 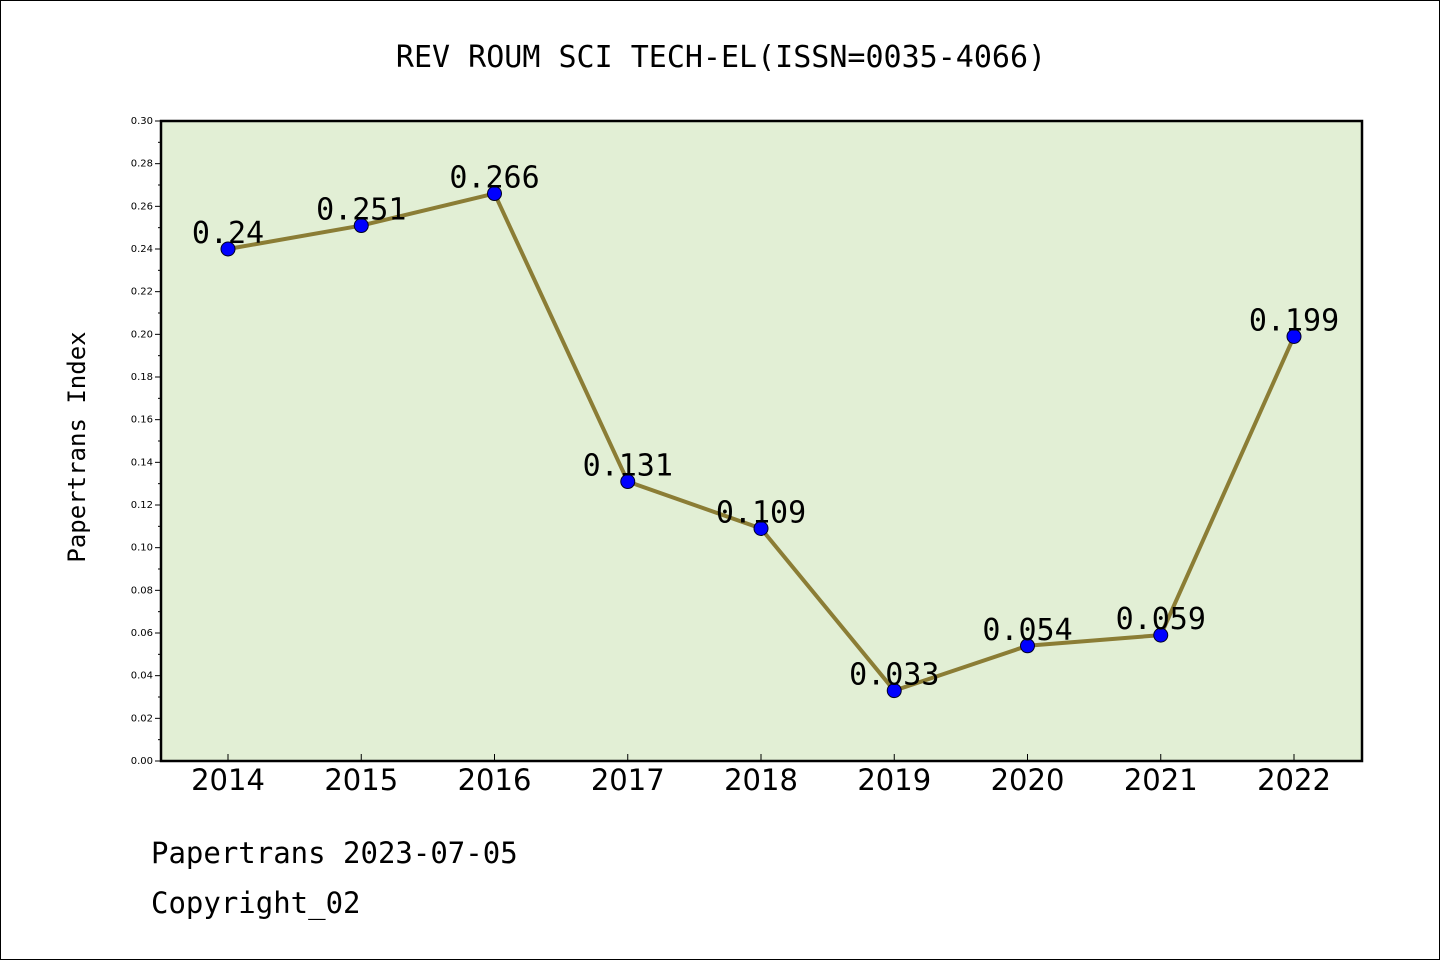 What do you see at coordinates (142, 206) in the screenshot?
I see `y-tick-label: 0.26` at bounding box center [142, 206].